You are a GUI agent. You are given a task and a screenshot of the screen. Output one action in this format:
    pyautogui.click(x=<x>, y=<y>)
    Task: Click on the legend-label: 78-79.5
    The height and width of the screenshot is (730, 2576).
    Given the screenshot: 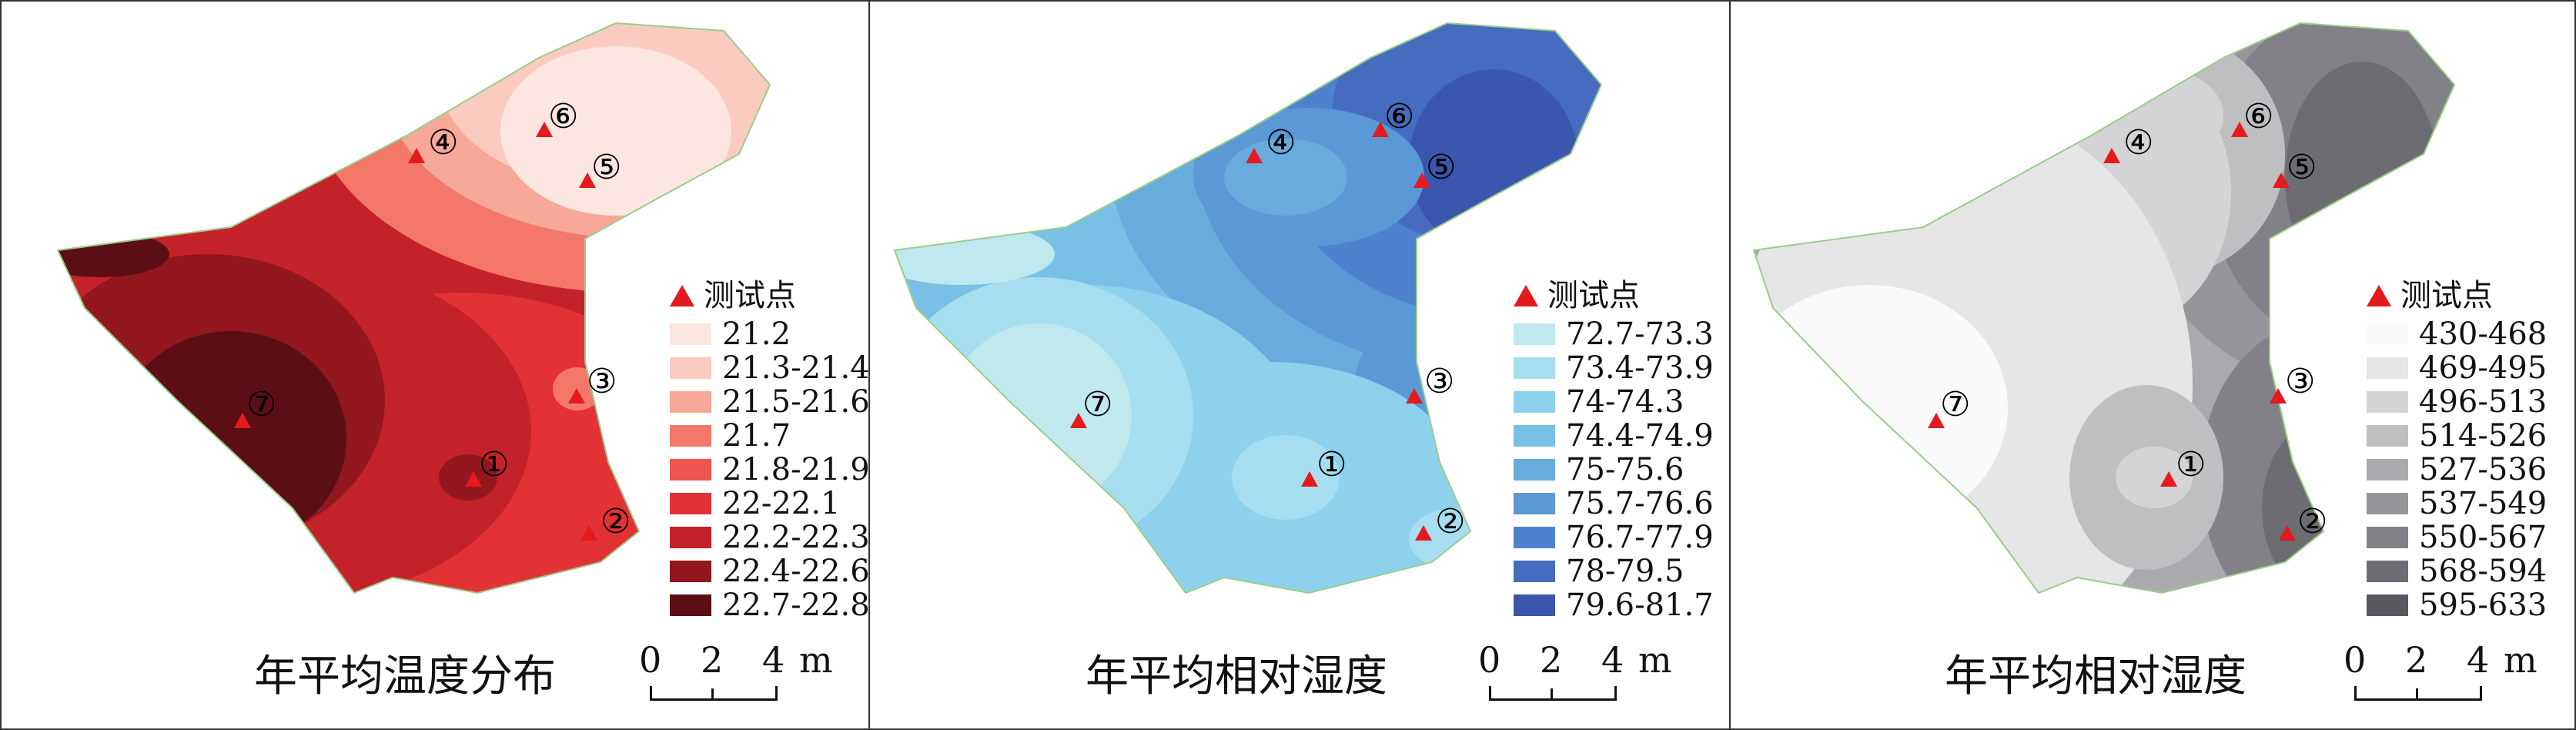 What is the action you would take?
    pyautogui.click(x=1625, y=571)
    